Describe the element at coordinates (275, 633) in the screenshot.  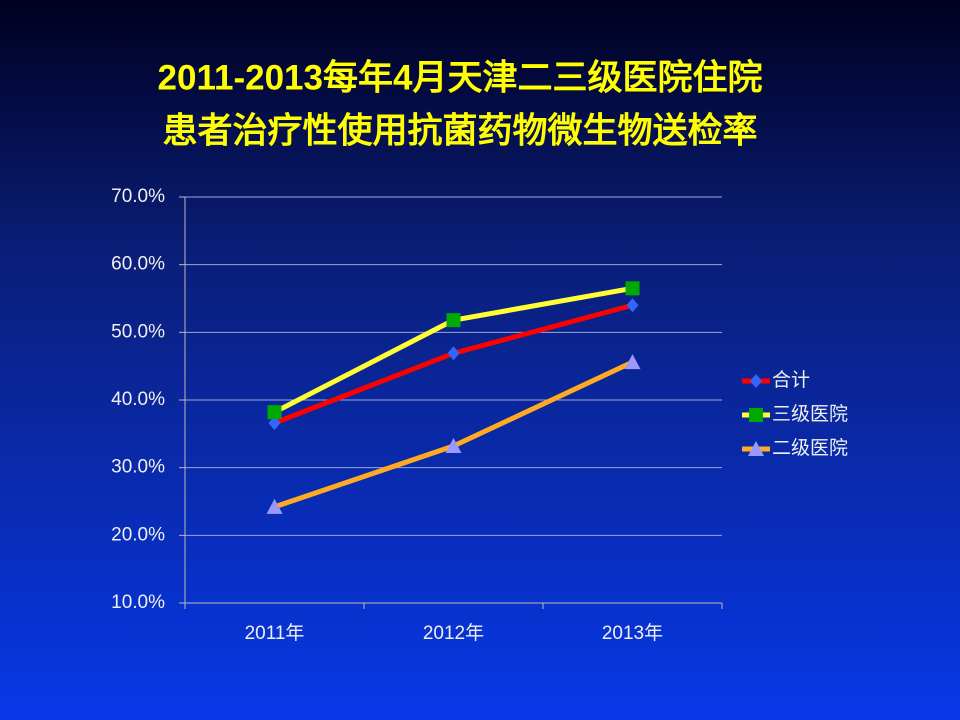
I see `x-tick-label: 2011年` at that location.